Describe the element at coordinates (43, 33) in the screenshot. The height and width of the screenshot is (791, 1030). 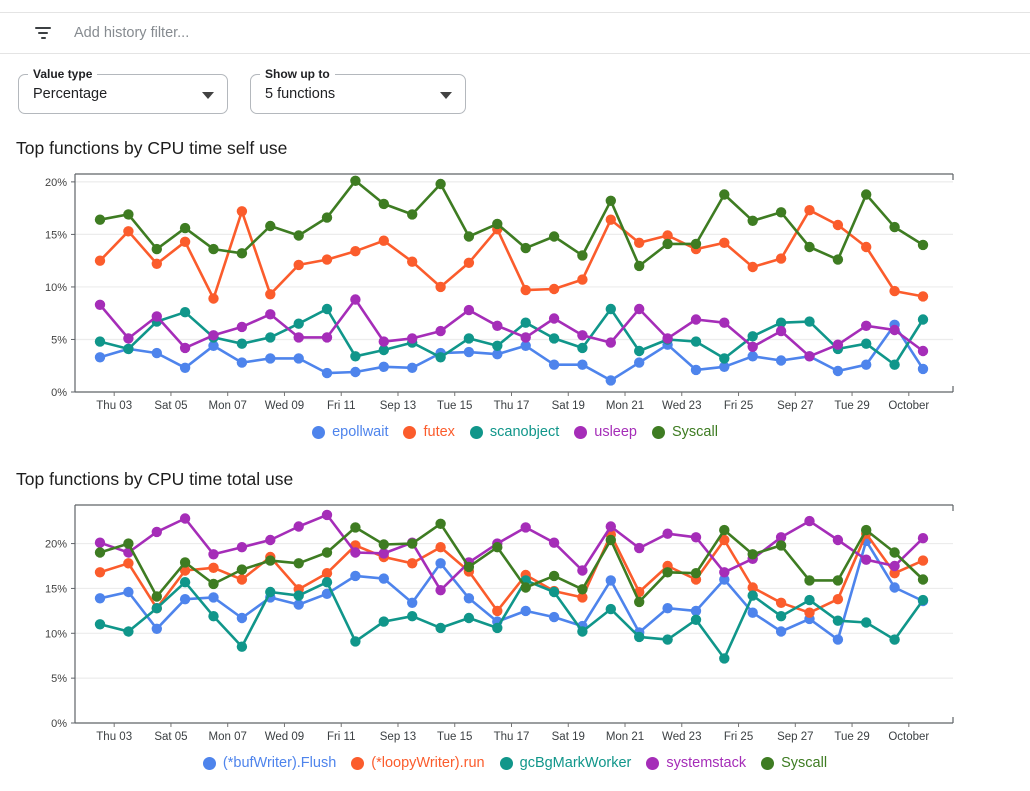
I see `filter-list-icon` at that location.